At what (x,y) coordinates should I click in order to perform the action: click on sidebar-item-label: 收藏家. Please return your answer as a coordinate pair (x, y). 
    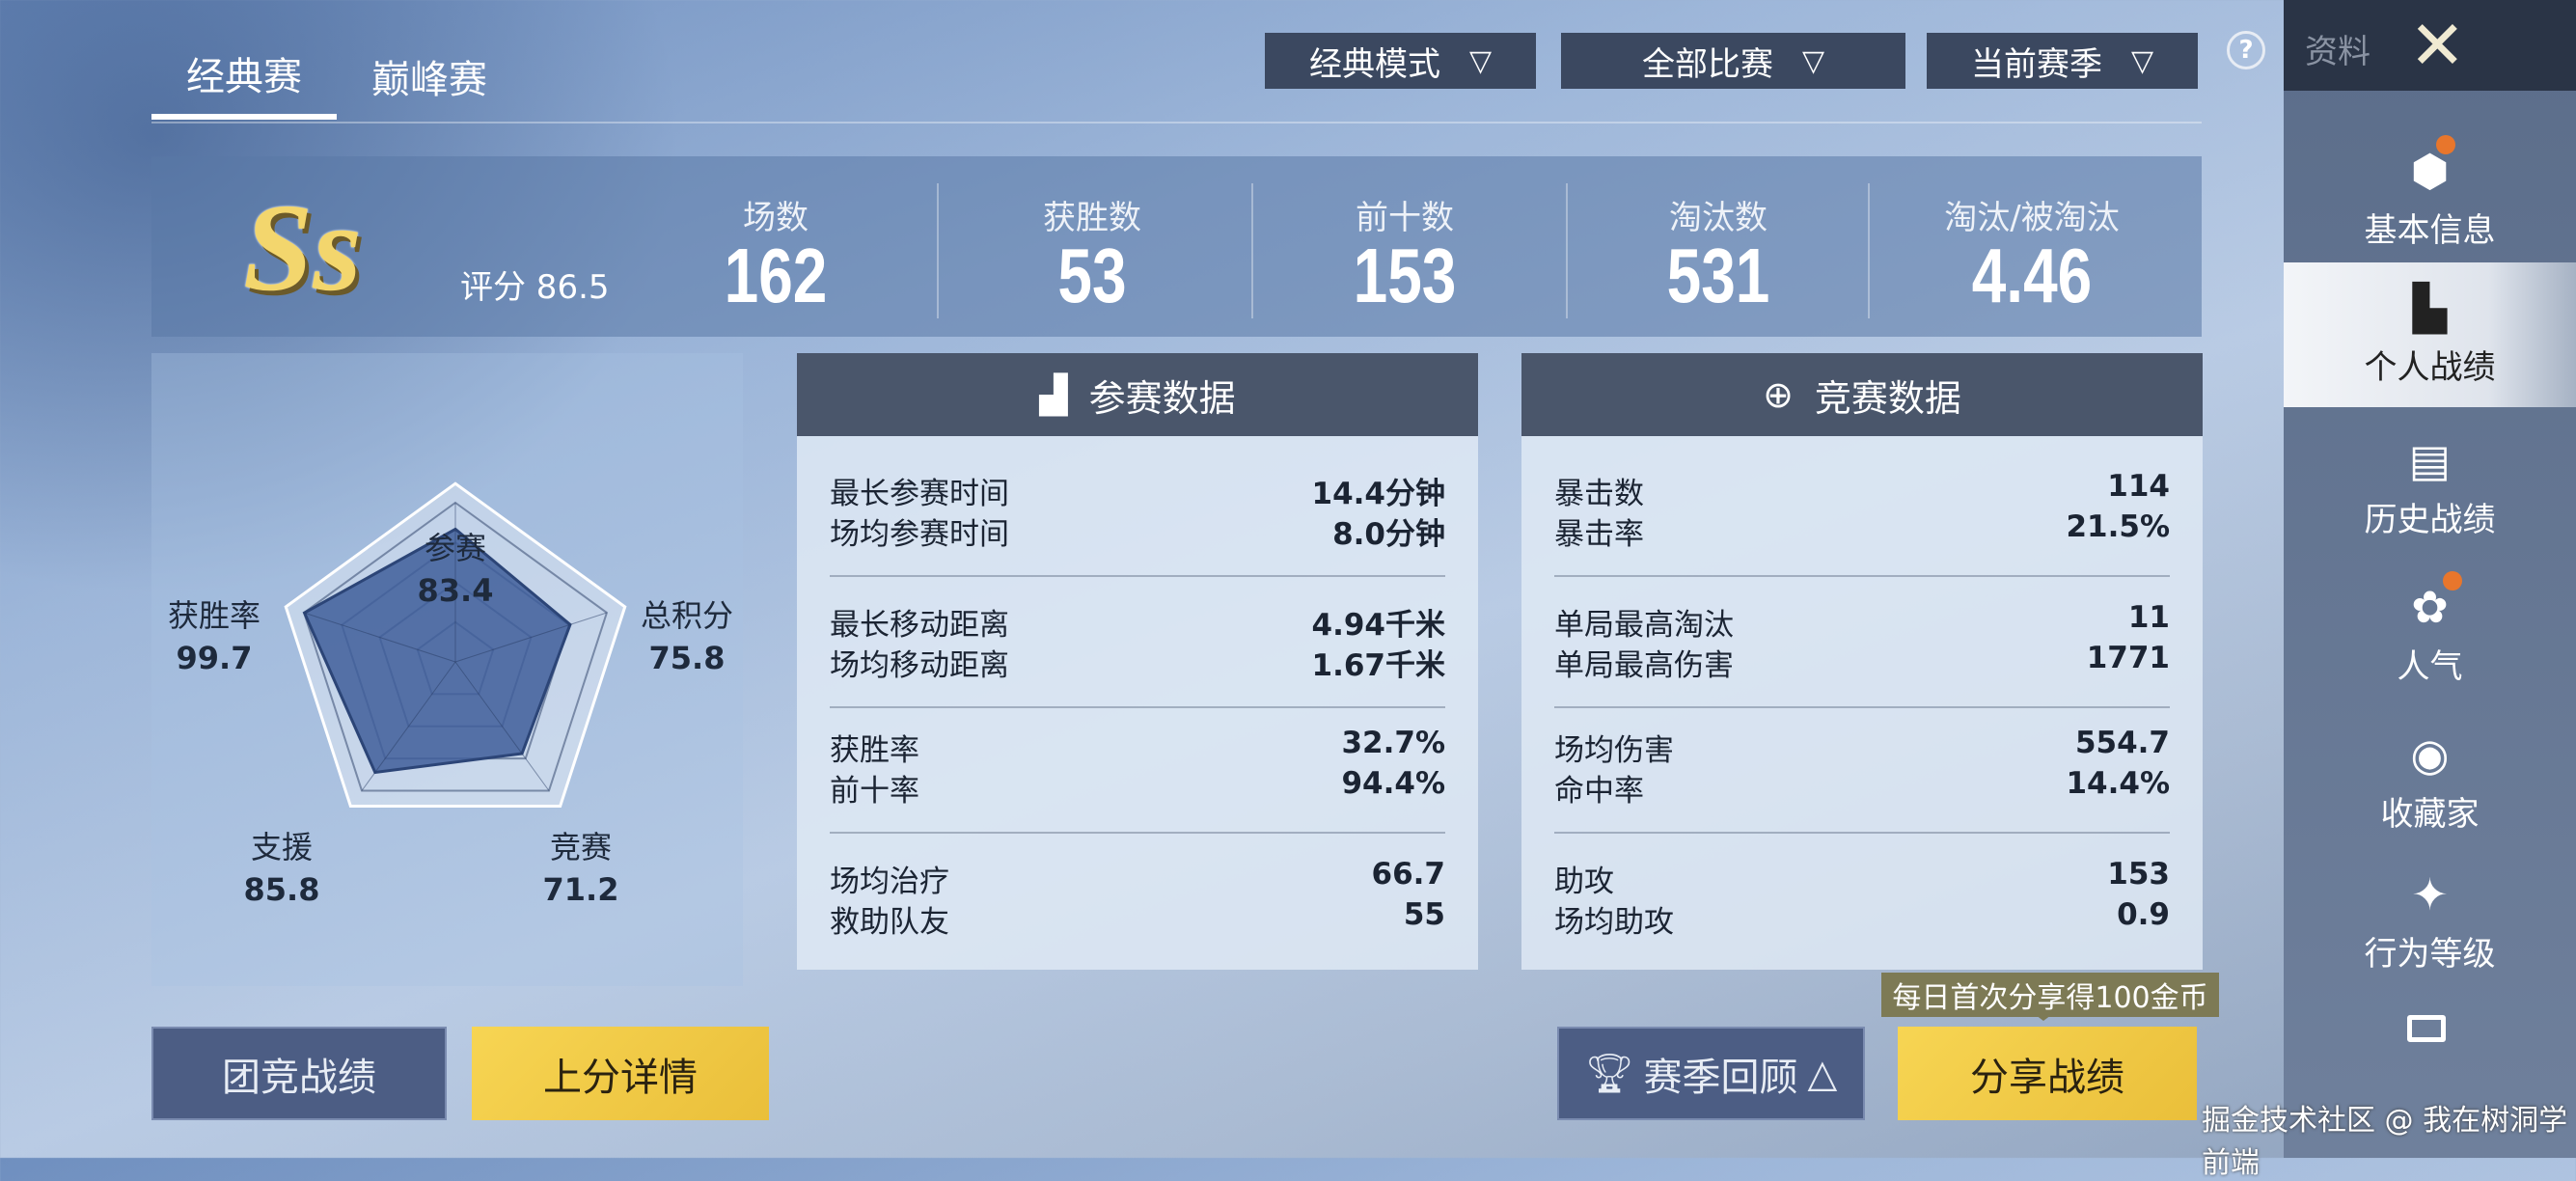
    Looking at the image, I should click on (2430, 814).